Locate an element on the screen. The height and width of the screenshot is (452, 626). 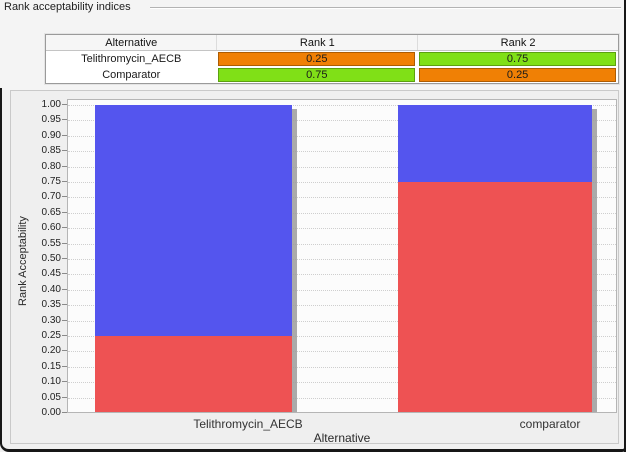
x-axis-title: Alternative is located at coordinates (342, 438).